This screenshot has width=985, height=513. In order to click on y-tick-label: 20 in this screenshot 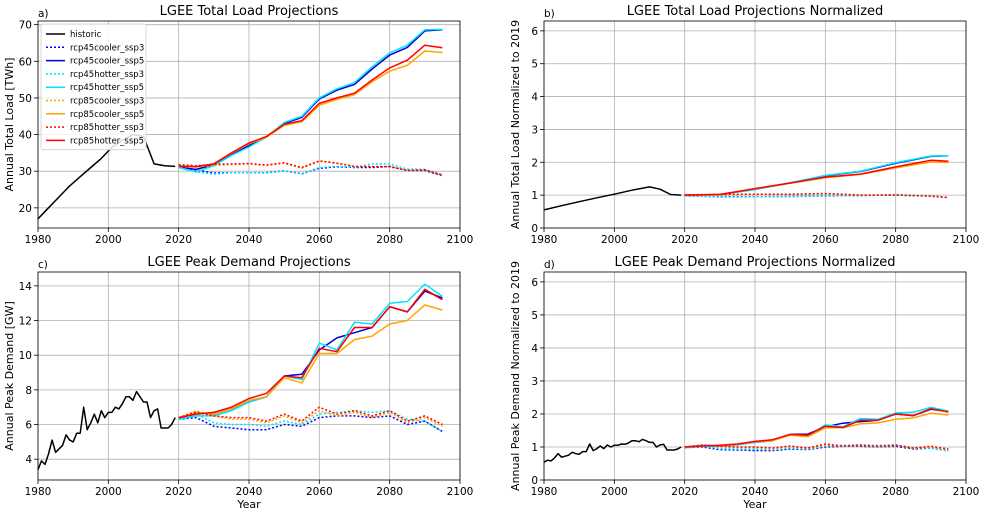, I will do `click(25, 209)`.